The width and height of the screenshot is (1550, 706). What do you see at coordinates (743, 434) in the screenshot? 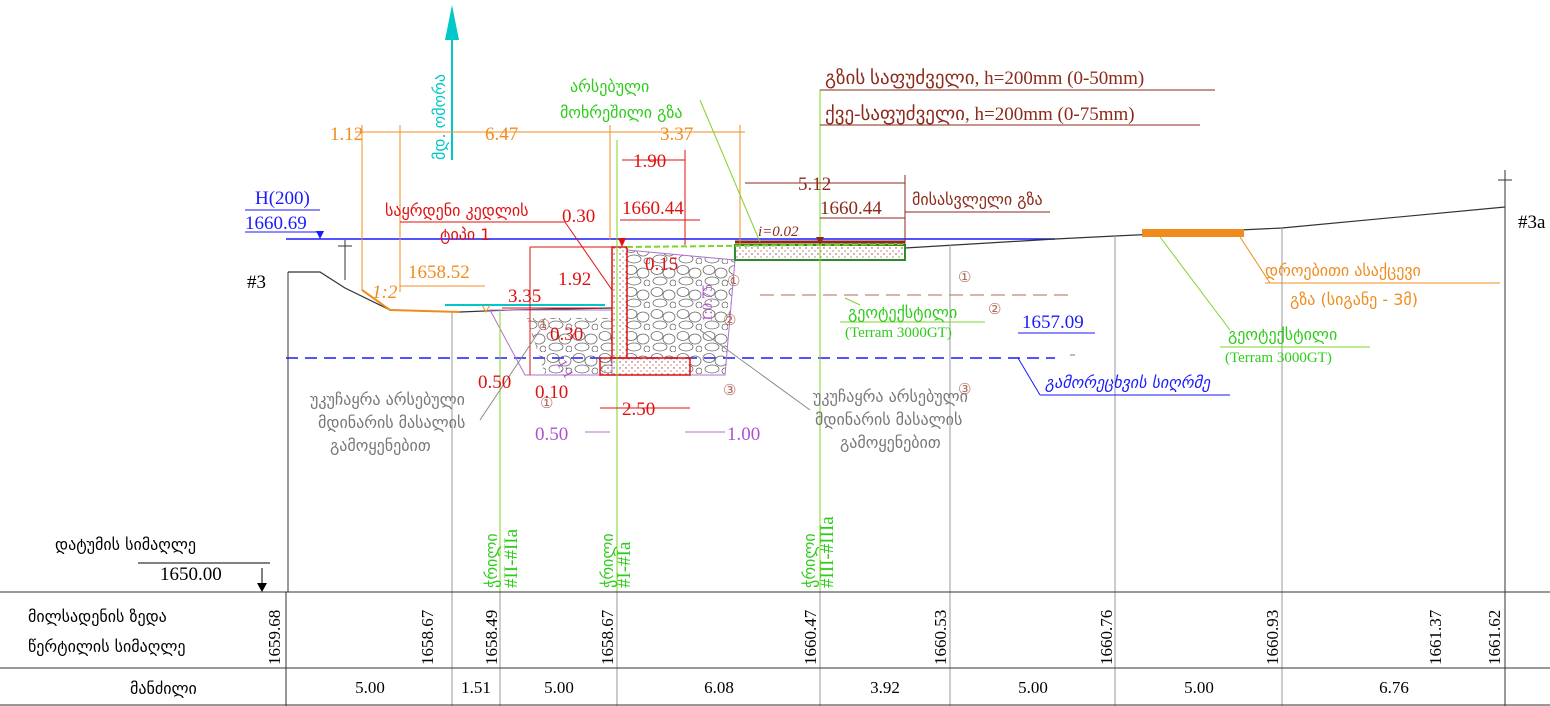
I see `dimension: 1.00` at bounding box center [743, 434].